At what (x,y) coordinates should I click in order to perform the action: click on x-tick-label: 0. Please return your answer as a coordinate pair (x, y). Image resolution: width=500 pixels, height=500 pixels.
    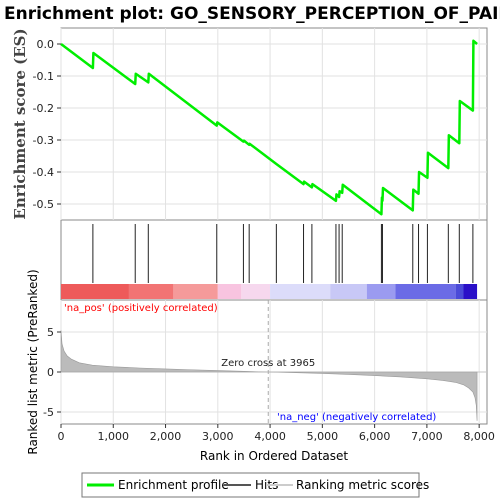
    Looking at the image, I should click on (61, 436).